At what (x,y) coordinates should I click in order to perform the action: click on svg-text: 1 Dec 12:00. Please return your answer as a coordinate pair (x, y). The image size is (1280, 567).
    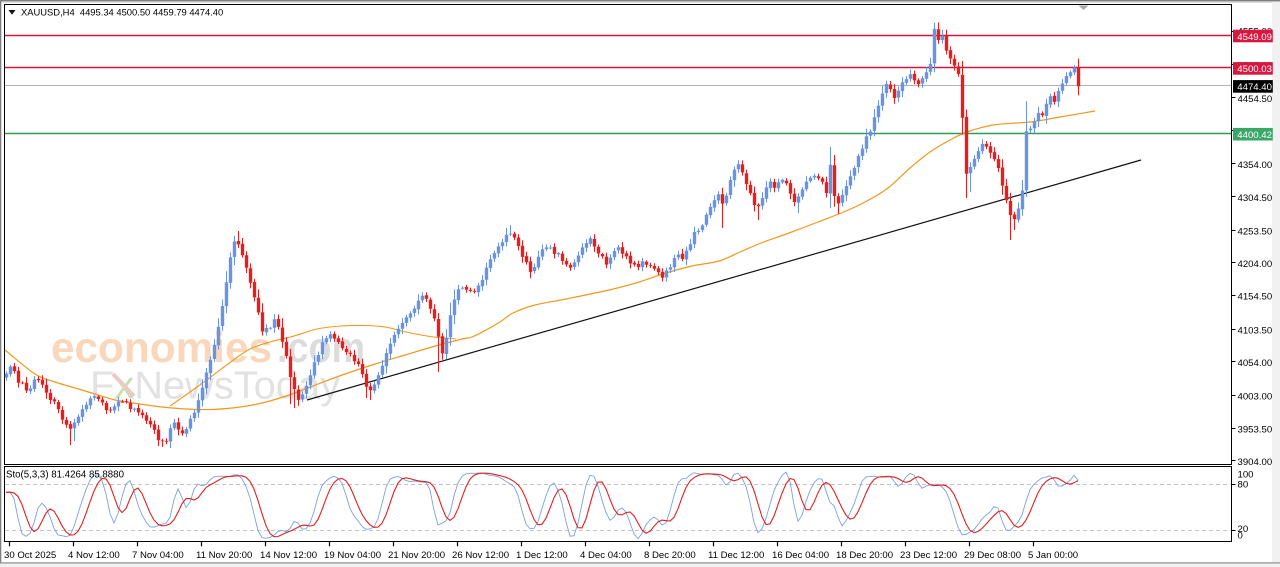
    Looking at the image, I should click on (542, 555).